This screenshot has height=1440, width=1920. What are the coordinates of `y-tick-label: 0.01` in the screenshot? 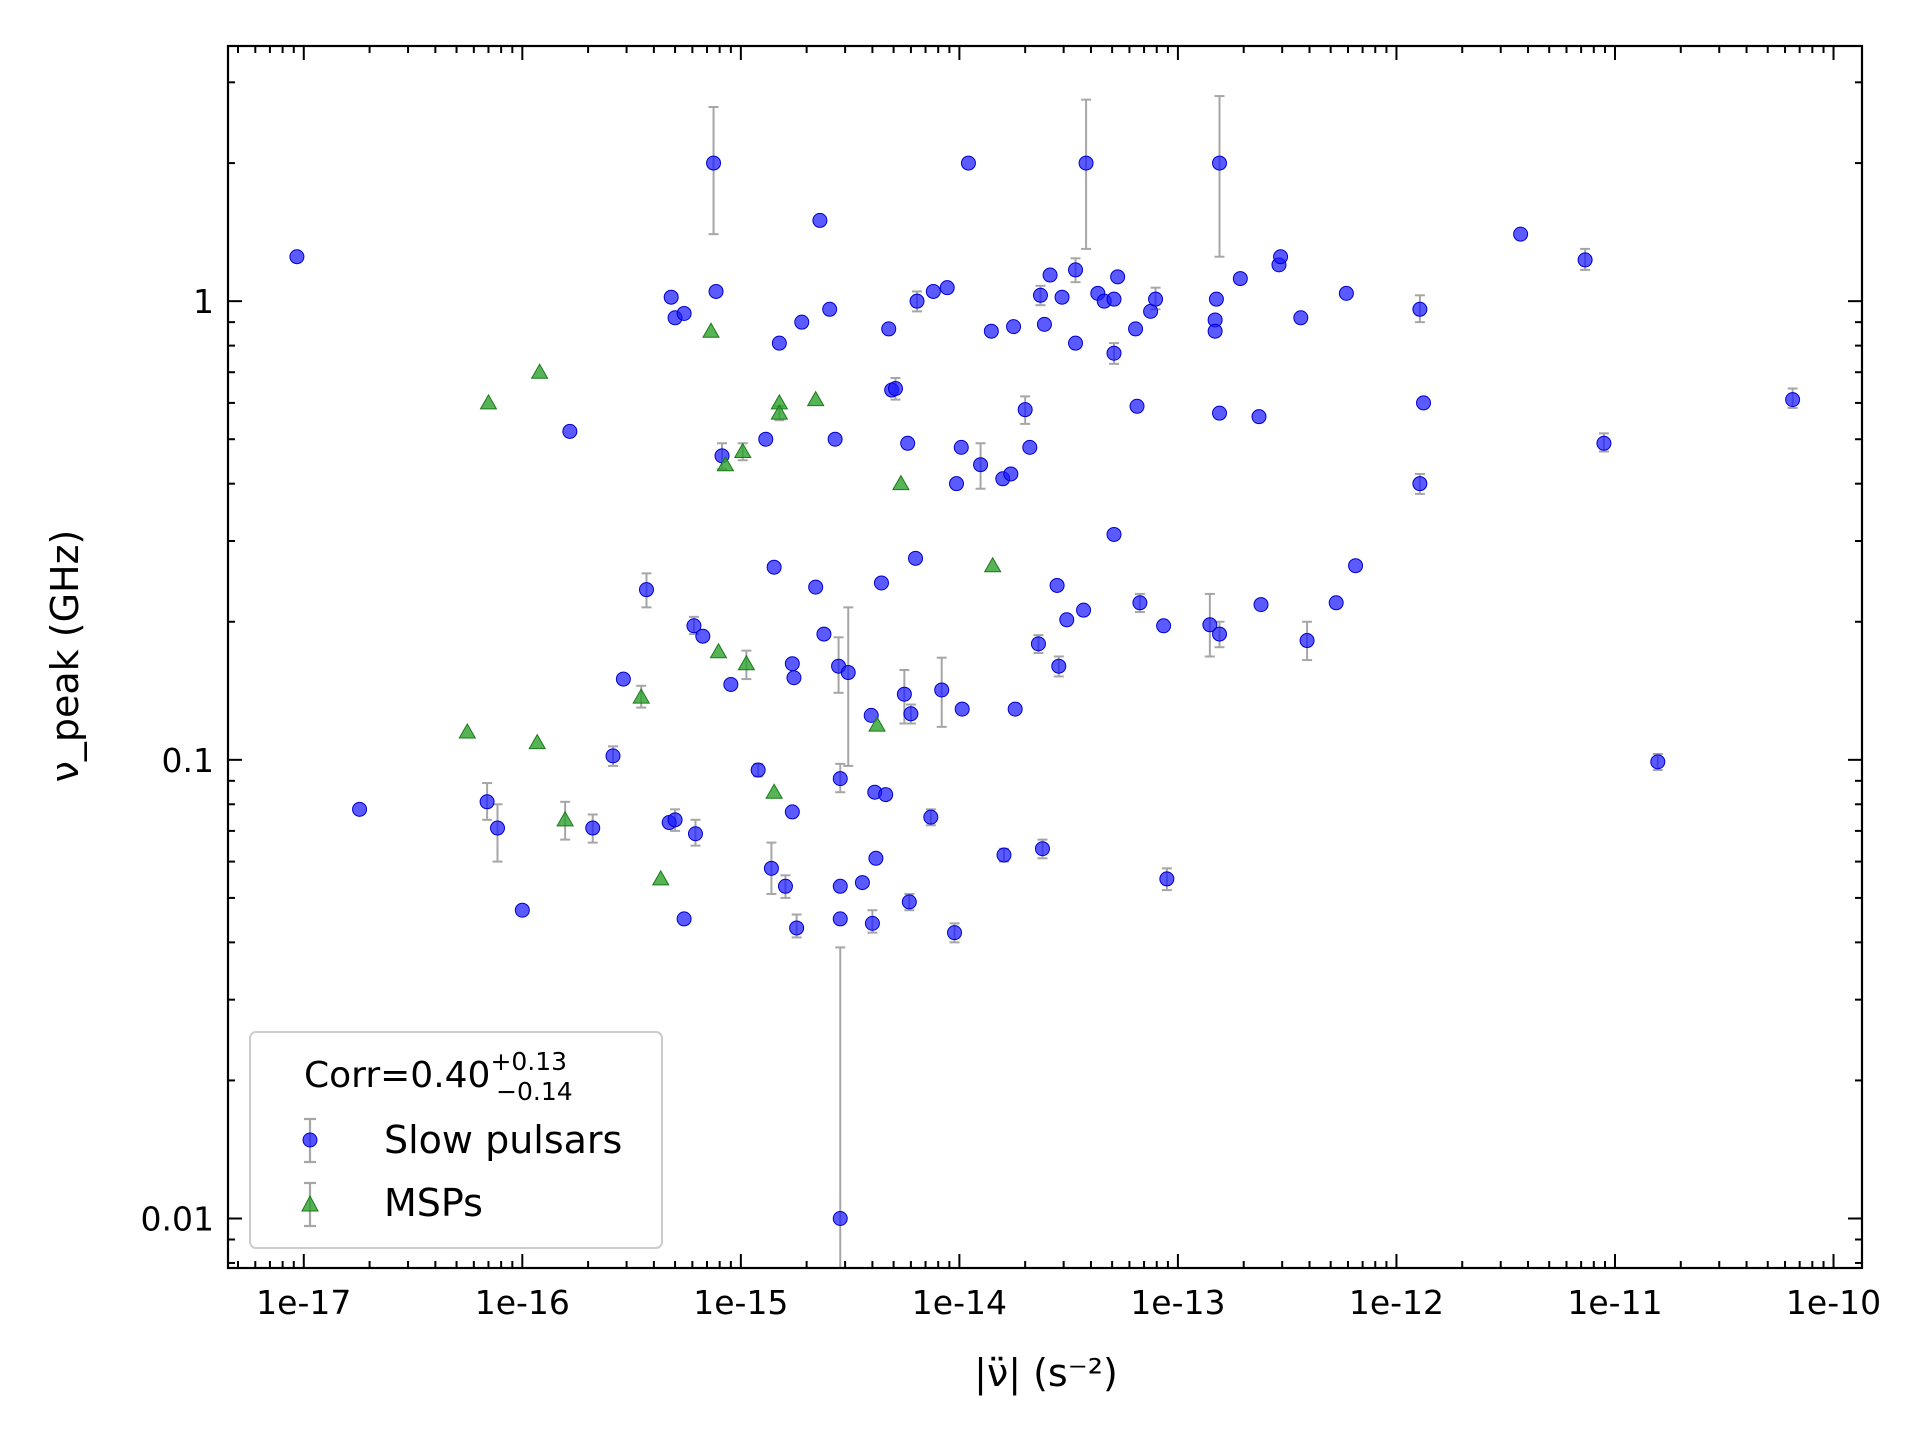 It's located at (177, 1219).